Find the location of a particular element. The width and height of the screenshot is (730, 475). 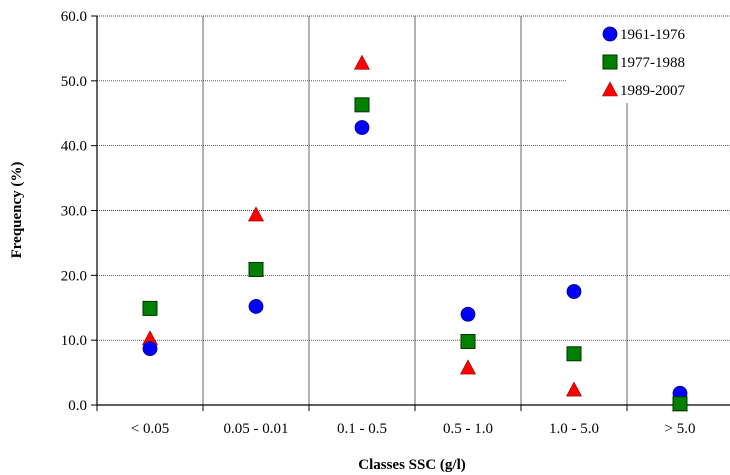

y-tick-label: 0.0 is located at coordinates (77, 406).